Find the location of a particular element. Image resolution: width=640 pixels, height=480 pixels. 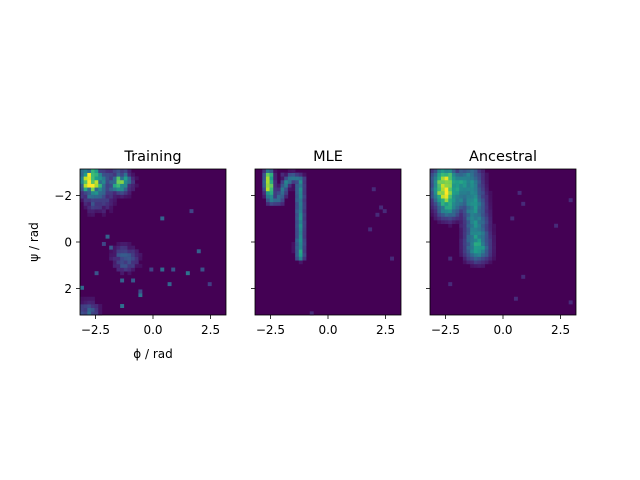

panel-ancestral: Ancestral −2.5 0.0 2.5 is located at coordinates (501, 243).